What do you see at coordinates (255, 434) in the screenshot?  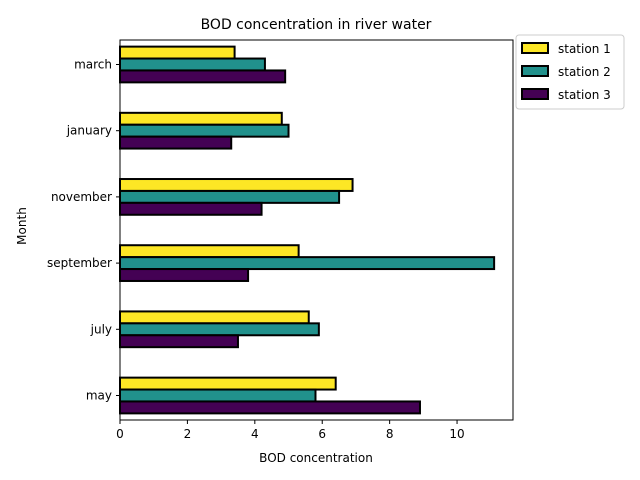 I see `x-tick-label: 4` at bounding box center [255, 434].